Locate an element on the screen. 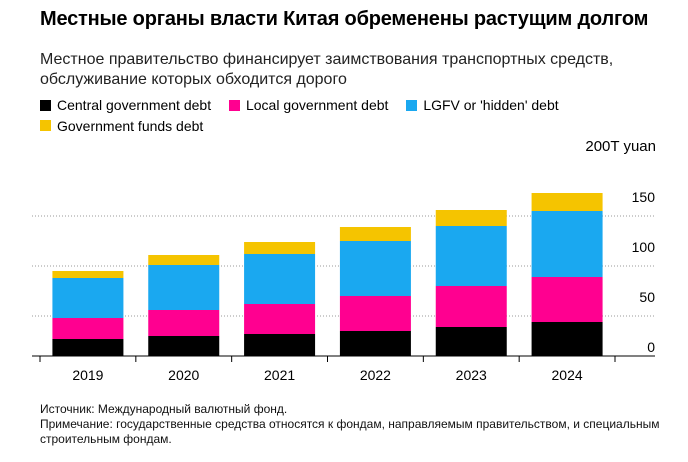 The height and width of the screenshot is (462, 688). x-tick-label: 2022 is located at coordinates (375, 375).